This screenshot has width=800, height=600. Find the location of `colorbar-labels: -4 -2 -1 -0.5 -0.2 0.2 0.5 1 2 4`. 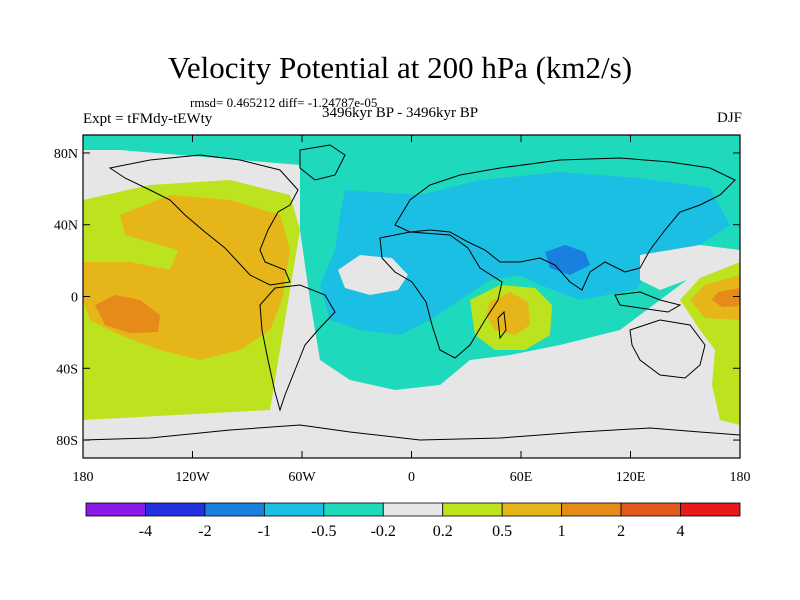

colorbar-labels: -4 -2 -1 -0.5 -0.2 0.2 0.5 1 2 4 is located at coordinates (412, 531).